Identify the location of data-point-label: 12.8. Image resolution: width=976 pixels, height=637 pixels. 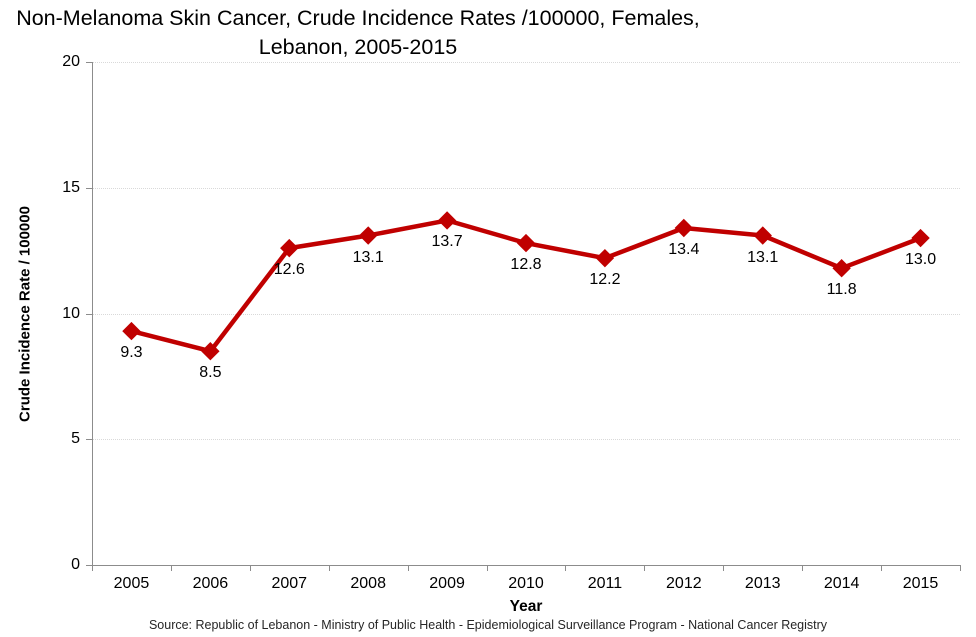
(526, 265).